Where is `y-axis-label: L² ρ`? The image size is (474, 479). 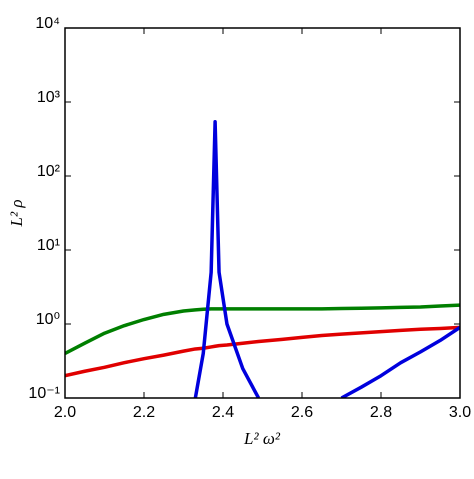
y-axis-label: L² ρ is located at coordinates (16, 214).